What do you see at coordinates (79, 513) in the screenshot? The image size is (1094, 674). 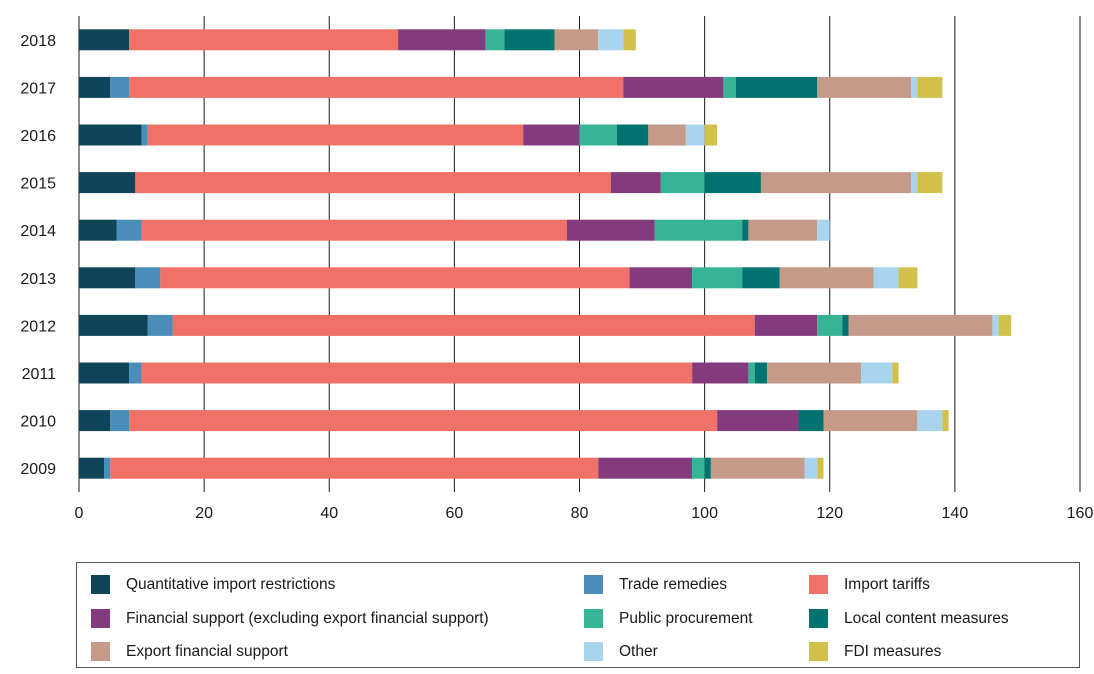 I see `x-tick-label: 0` at bounding box center [79, 513].